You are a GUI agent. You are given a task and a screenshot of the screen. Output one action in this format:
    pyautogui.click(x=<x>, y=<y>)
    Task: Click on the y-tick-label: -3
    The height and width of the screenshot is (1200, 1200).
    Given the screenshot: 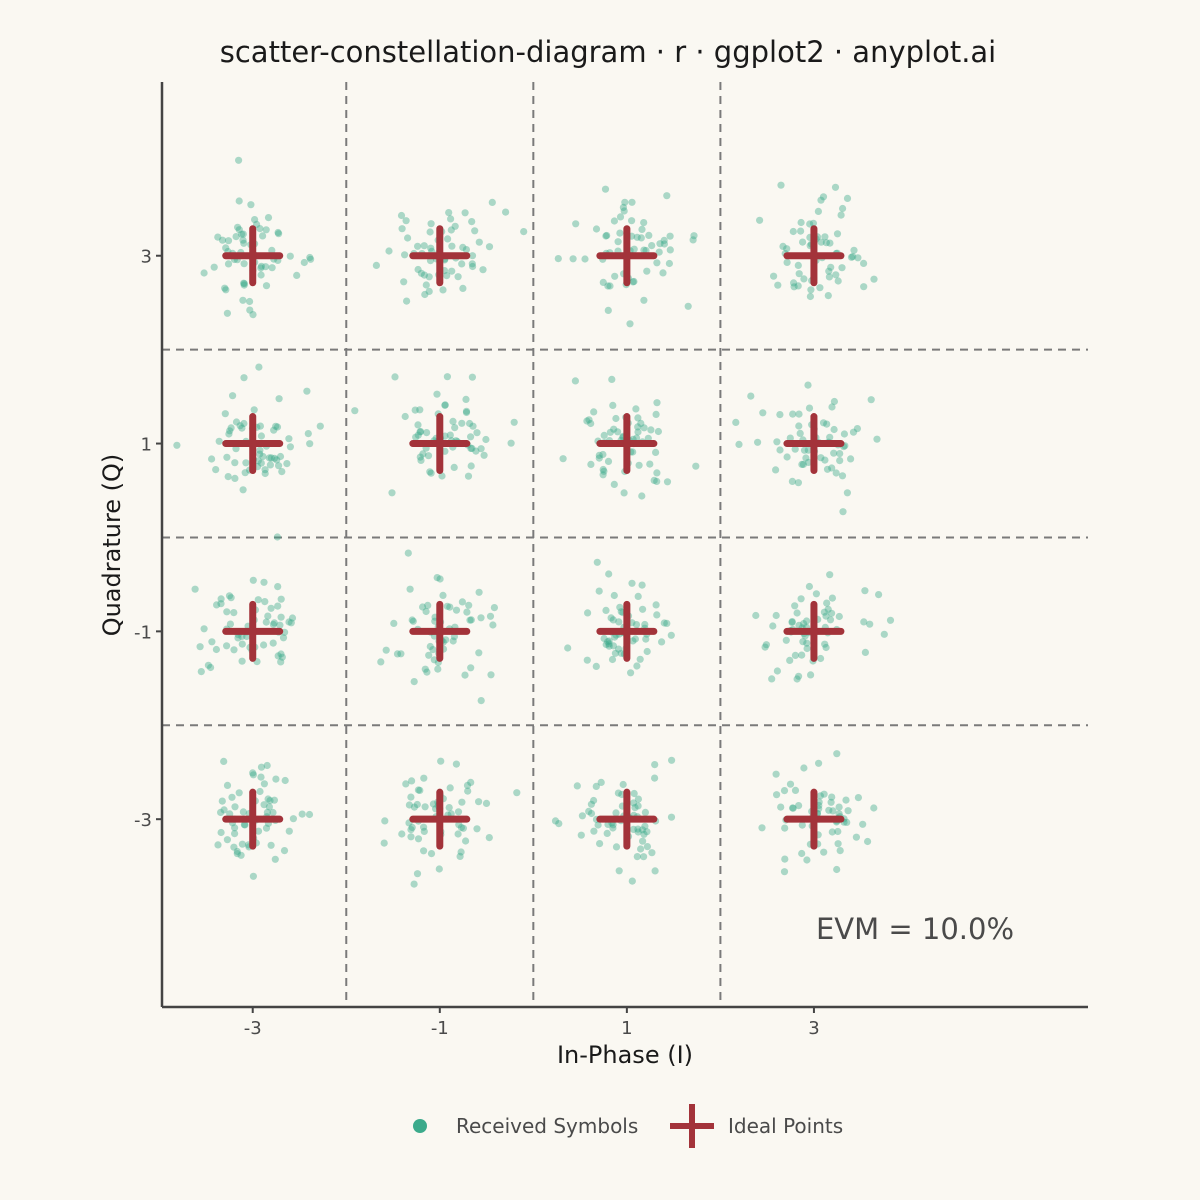 What is the action you would take?
    pyautogui.click(x=143, y=820)
    